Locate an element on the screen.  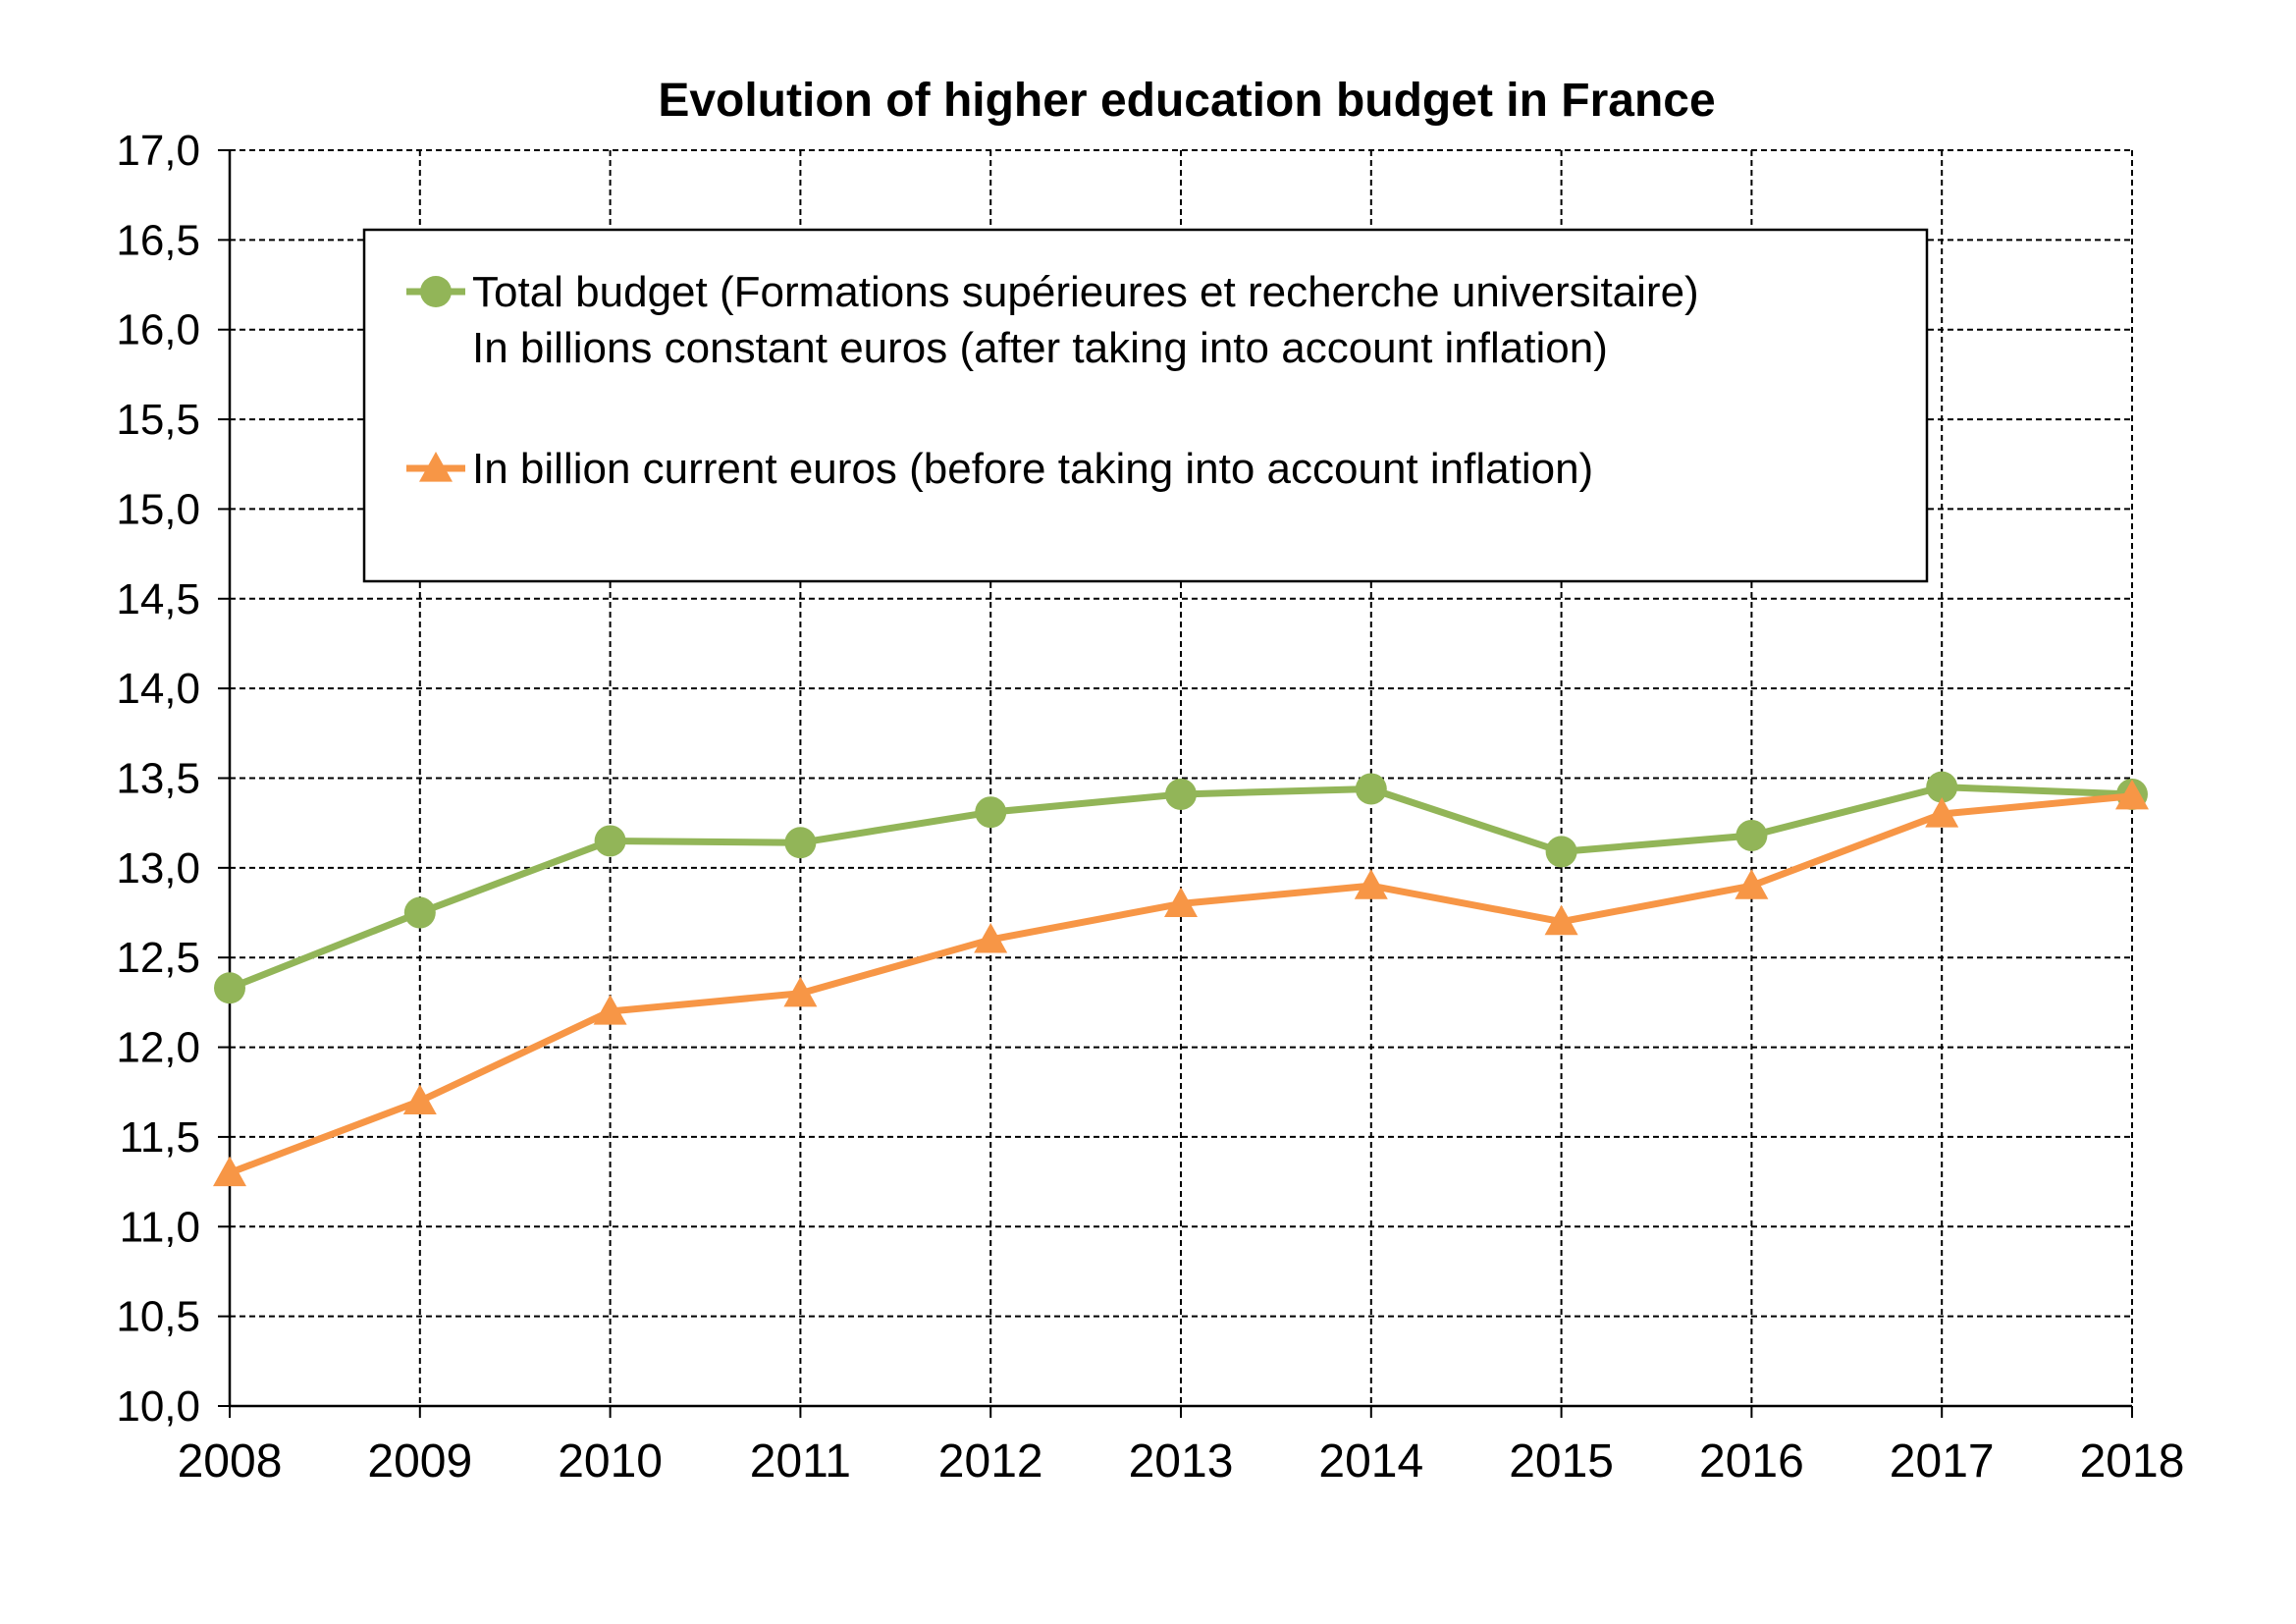
y-tick-label: 11,0 is located at coordinates (160, 1227).